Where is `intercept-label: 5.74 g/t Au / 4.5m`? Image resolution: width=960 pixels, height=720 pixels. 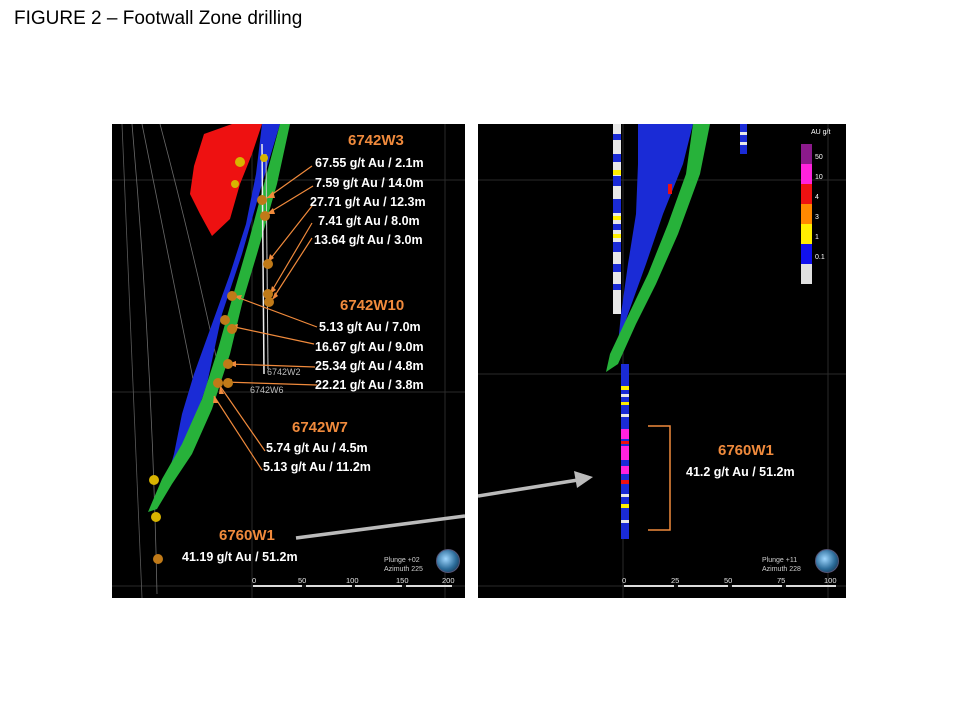 intercept-label: 5.74 g/t Au / 4.5m is located at coordinates (317, 448).